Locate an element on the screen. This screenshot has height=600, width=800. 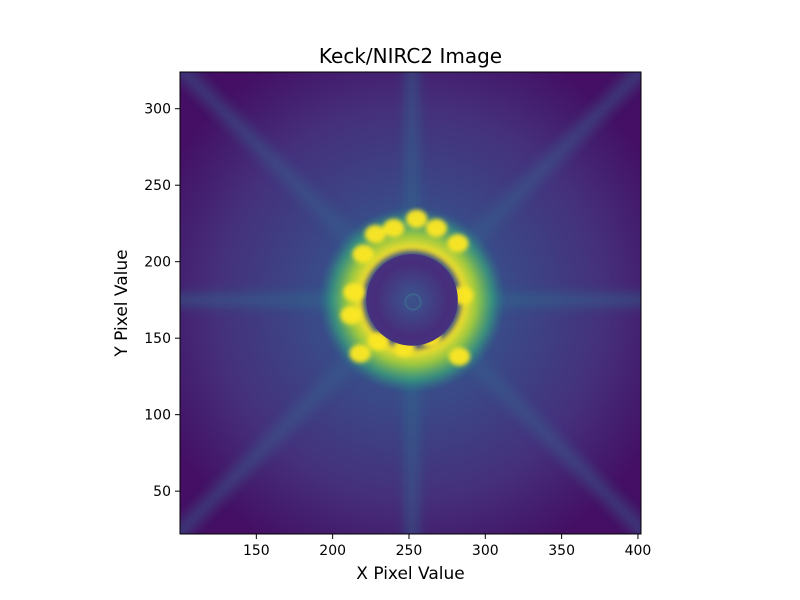
x-tick-label: 350 is located at coordinates (561, 551).